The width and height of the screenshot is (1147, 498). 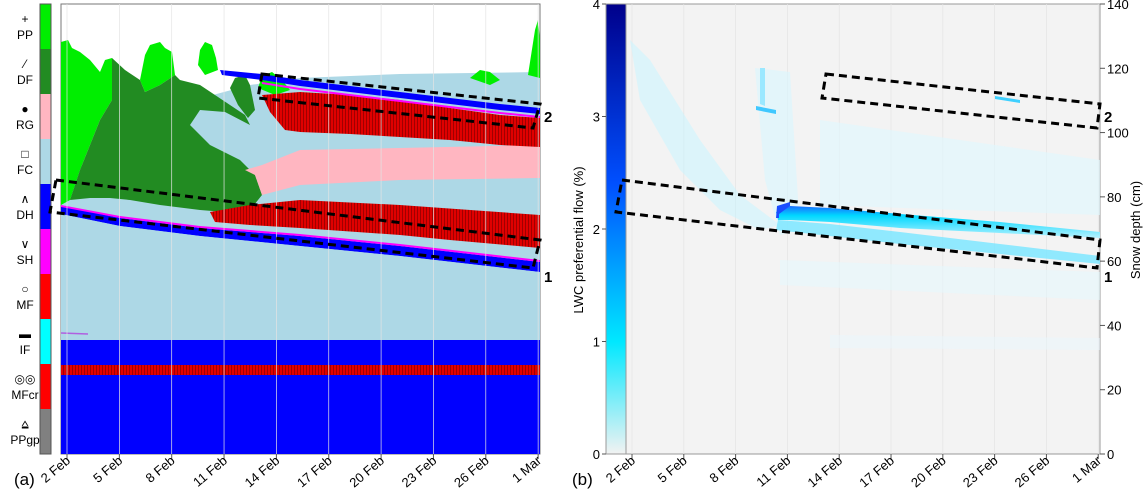 What do you see at coordinates (25, 379) in the screenshot?
I see `legend-symbol-mfcr: ◎◎` at bounding box center [25, 379].